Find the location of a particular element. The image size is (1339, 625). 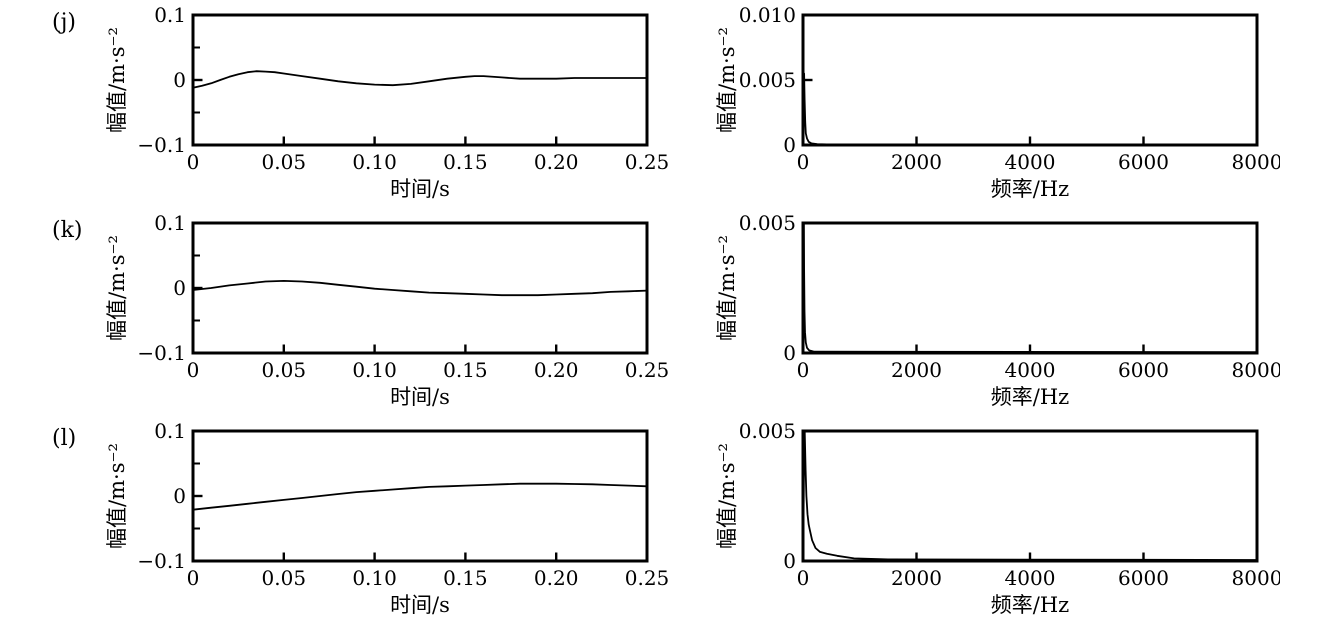

freq-spectrum-l: 0 2000 4000 6000 8000 0 0.005 频率/Hz 幅值/m·s⁻² is located at coordinates (997, 518).